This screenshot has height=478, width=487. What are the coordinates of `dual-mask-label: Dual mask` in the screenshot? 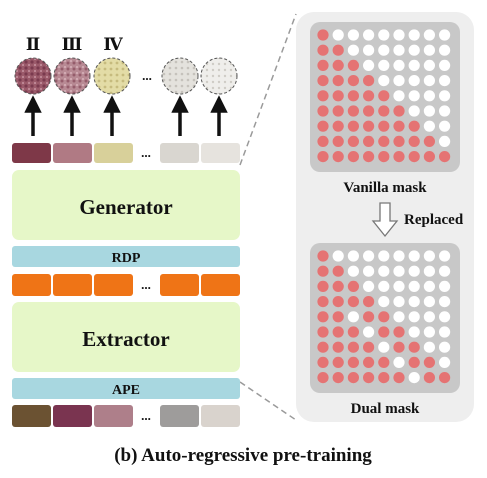 It's located at (385, 409).